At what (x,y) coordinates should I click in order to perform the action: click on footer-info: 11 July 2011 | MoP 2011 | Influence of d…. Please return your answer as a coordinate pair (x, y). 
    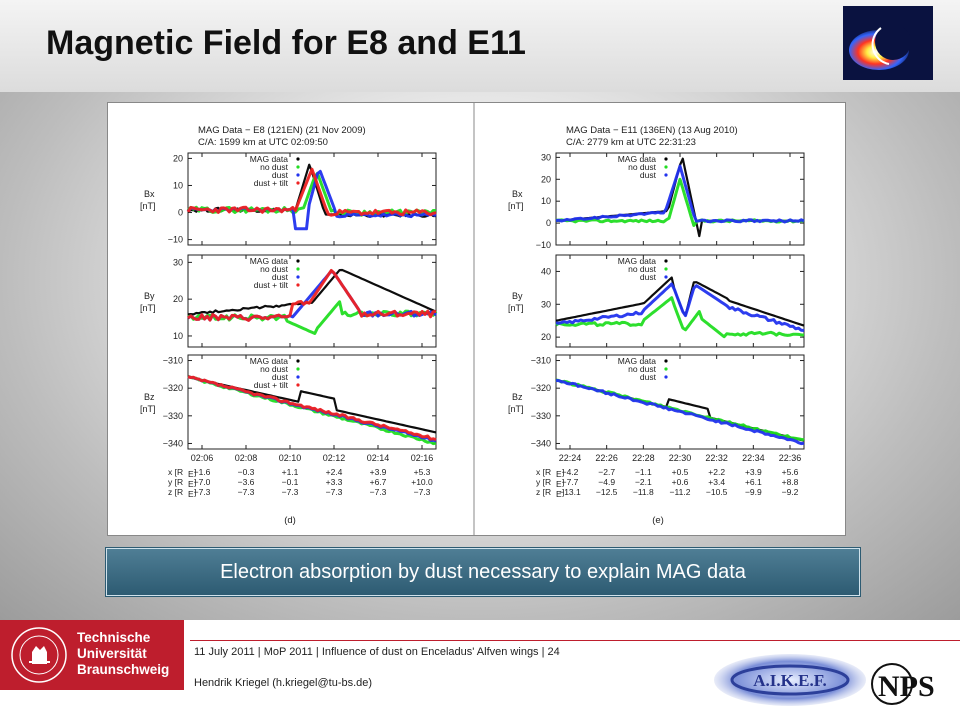
    Looking at the image, I should click on (377, 652).